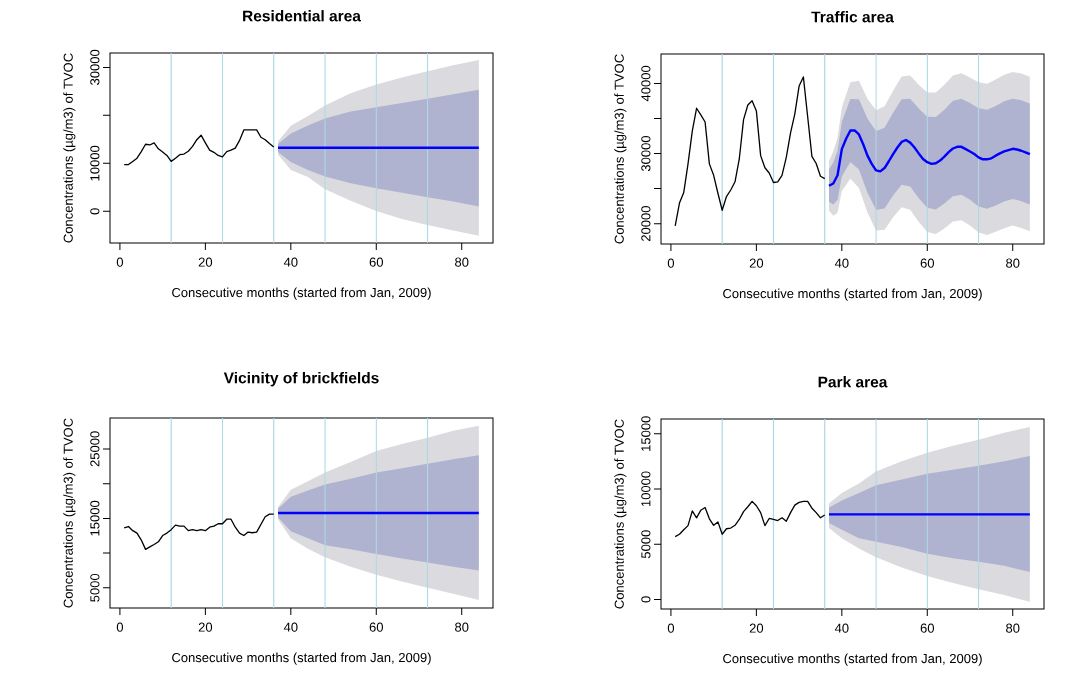 Image resolution: width=1076 pixels, height=688 pixels. I want to click on y-tick-label: 25000, so click(95, 449).